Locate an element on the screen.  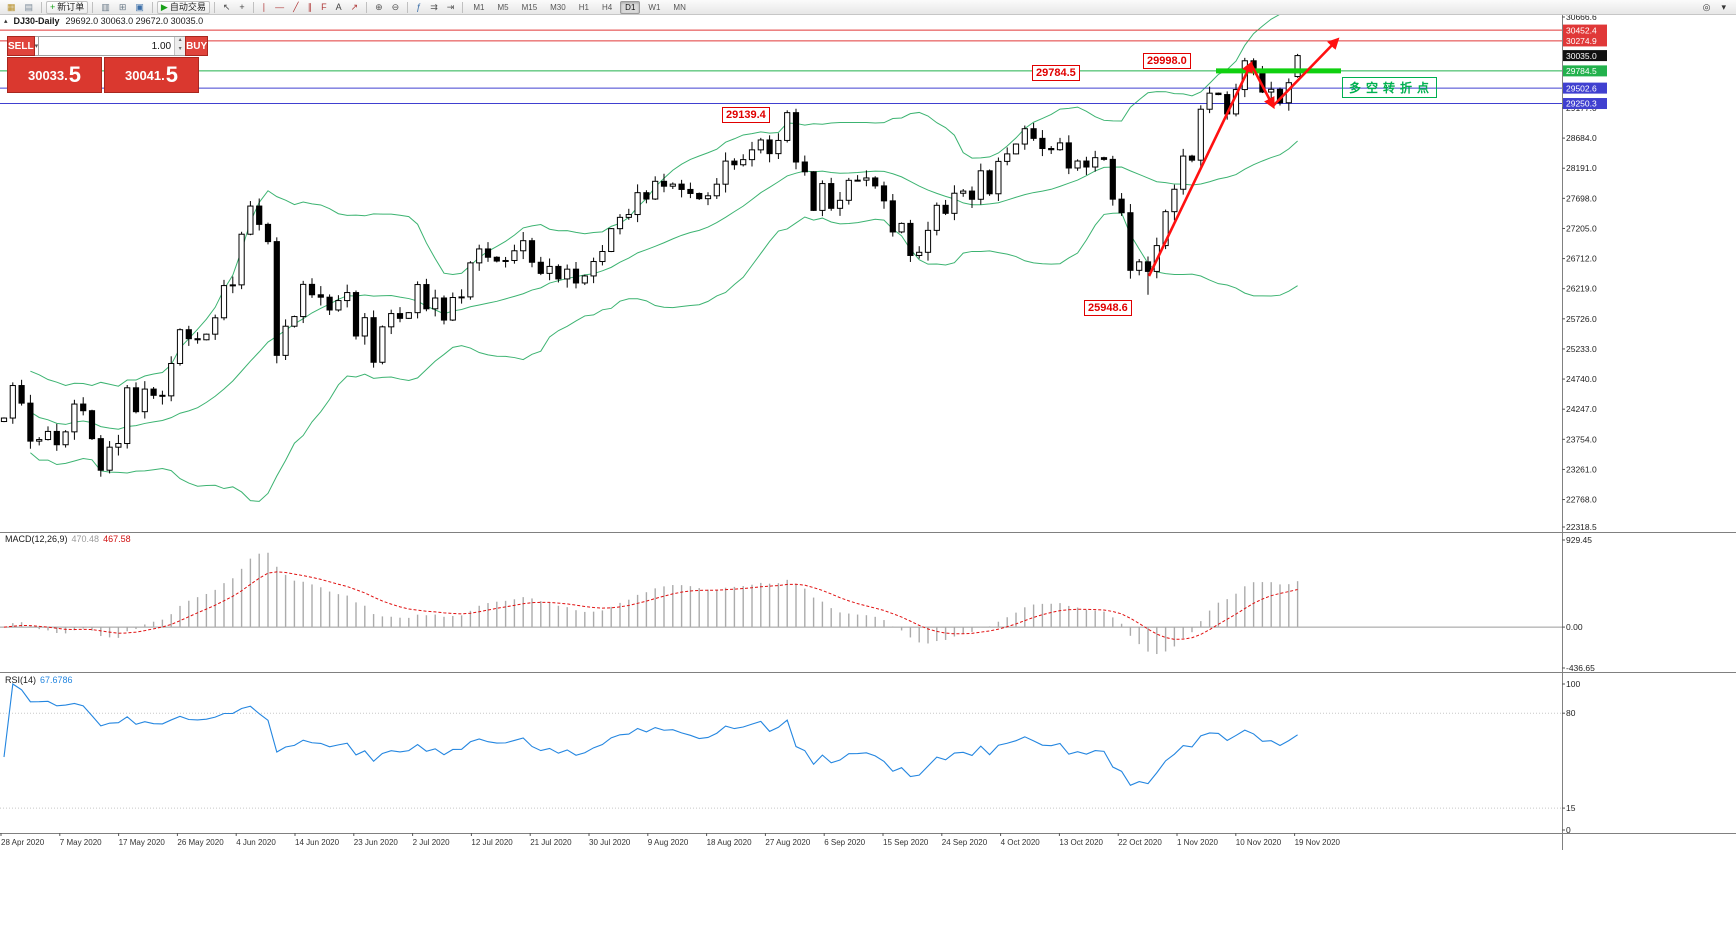
svg-text: 29502.6 is located at coordinates (1581, 88).